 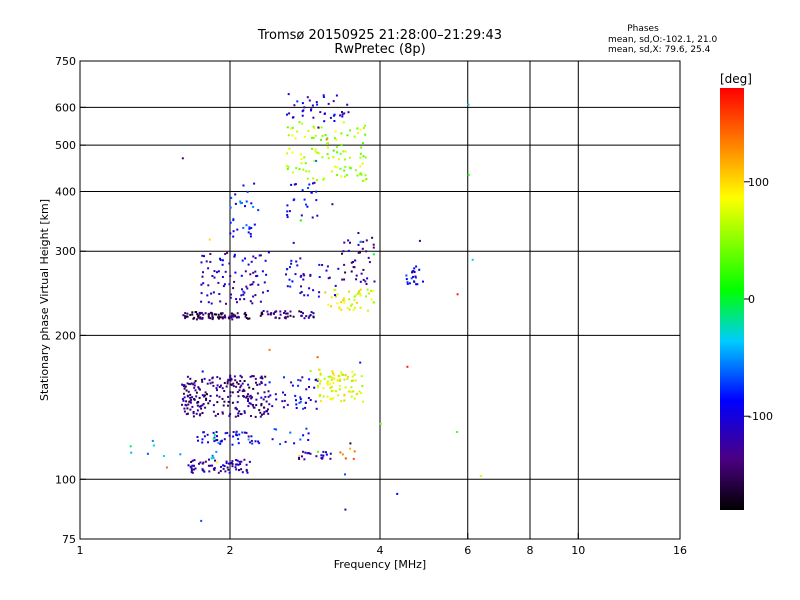 I want to click on x-tick-label: 8, so click(x=530, y=550).